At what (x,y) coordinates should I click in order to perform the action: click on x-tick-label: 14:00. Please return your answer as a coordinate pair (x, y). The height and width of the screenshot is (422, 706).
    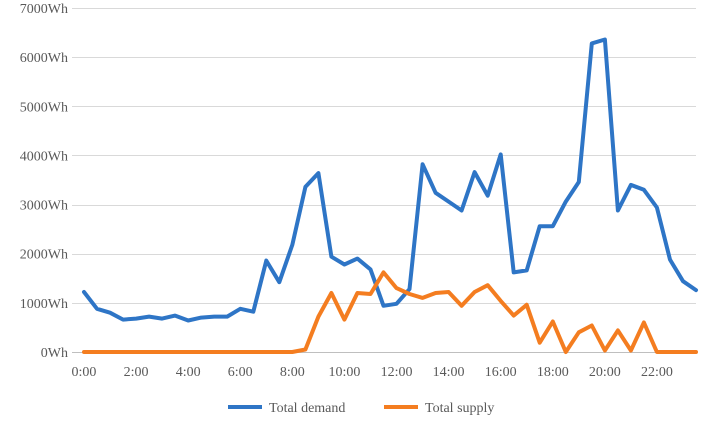
    Looking at the image, I should click on (449, 372).